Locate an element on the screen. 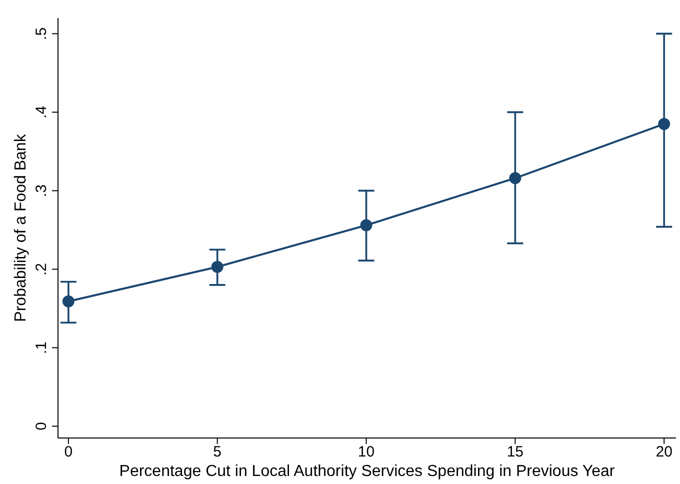  x-tick-label: 20 is located at coordinates (664, 452).